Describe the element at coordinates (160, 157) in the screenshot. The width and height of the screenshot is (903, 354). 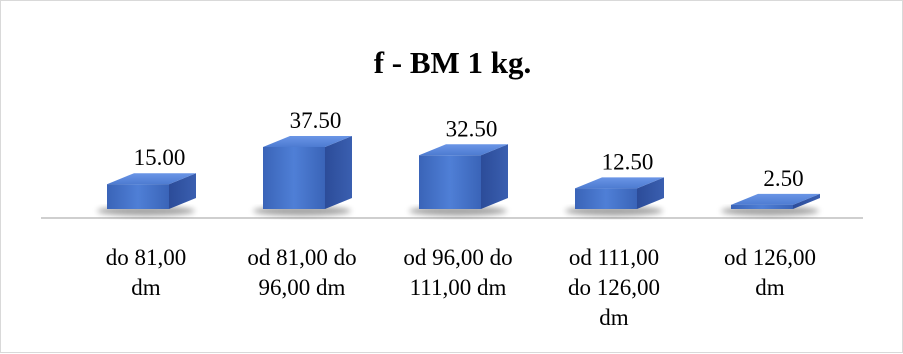
I see `data-label-1: 15.00` at that location.